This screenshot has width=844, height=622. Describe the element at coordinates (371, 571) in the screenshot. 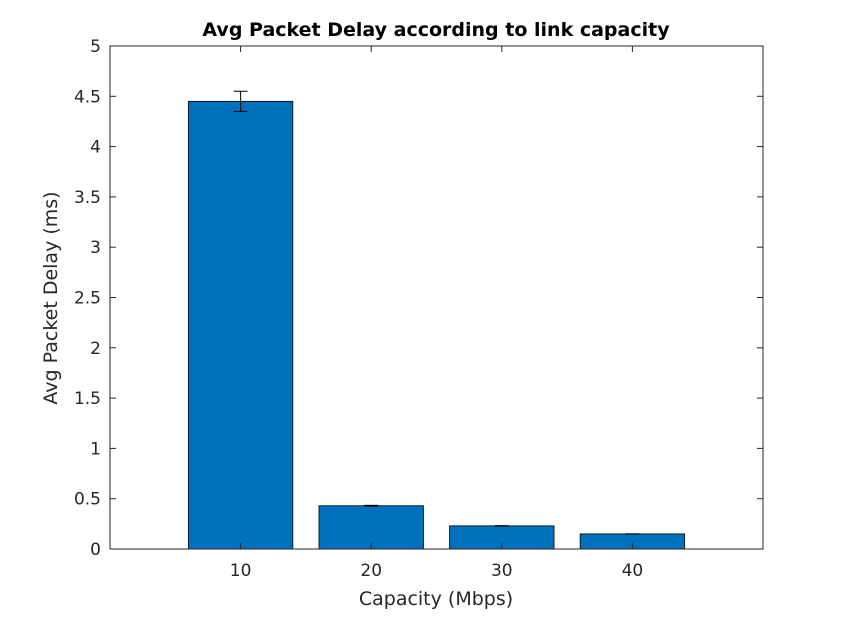

I see `x-tick-label: 20` at that location.